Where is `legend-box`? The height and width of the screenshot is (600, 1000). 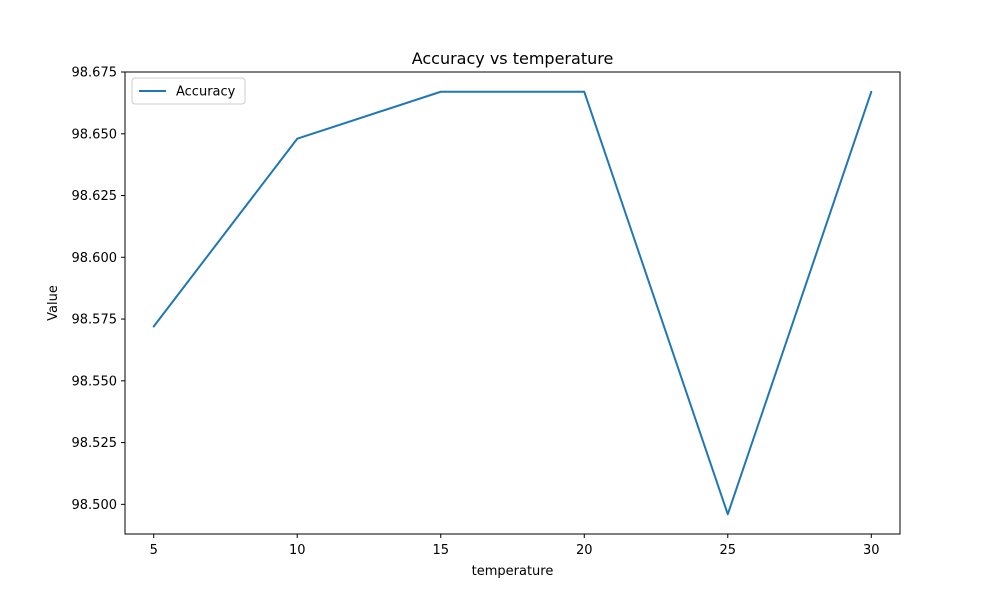
legend-box is located at coordinates (188, 91).